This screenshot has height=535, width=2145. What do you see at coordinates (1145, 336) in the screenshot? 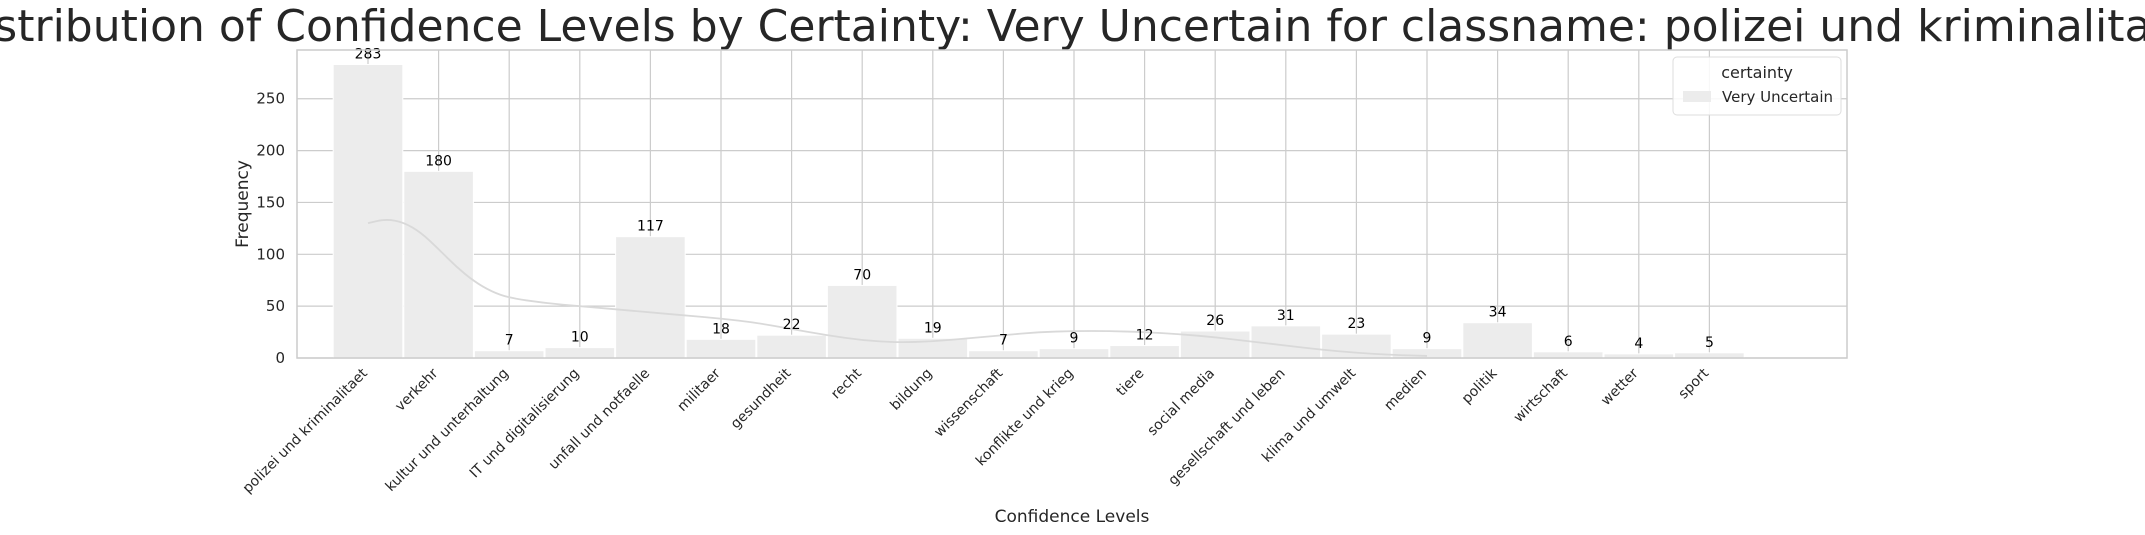
I see `bar-value-label: 12` at bounding box center [1145, 336].